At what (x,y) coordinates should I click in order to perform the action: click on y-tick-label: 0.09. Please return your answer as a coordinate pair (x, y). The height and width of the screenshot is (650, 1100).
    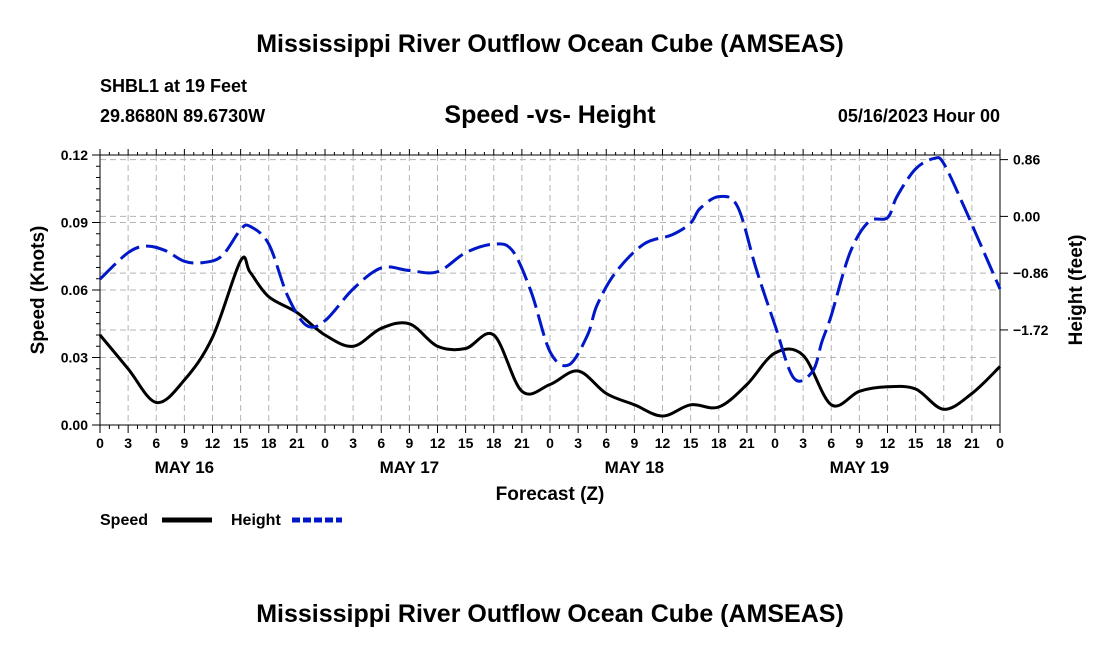
    Looking at the image, I should click on (74, 223).